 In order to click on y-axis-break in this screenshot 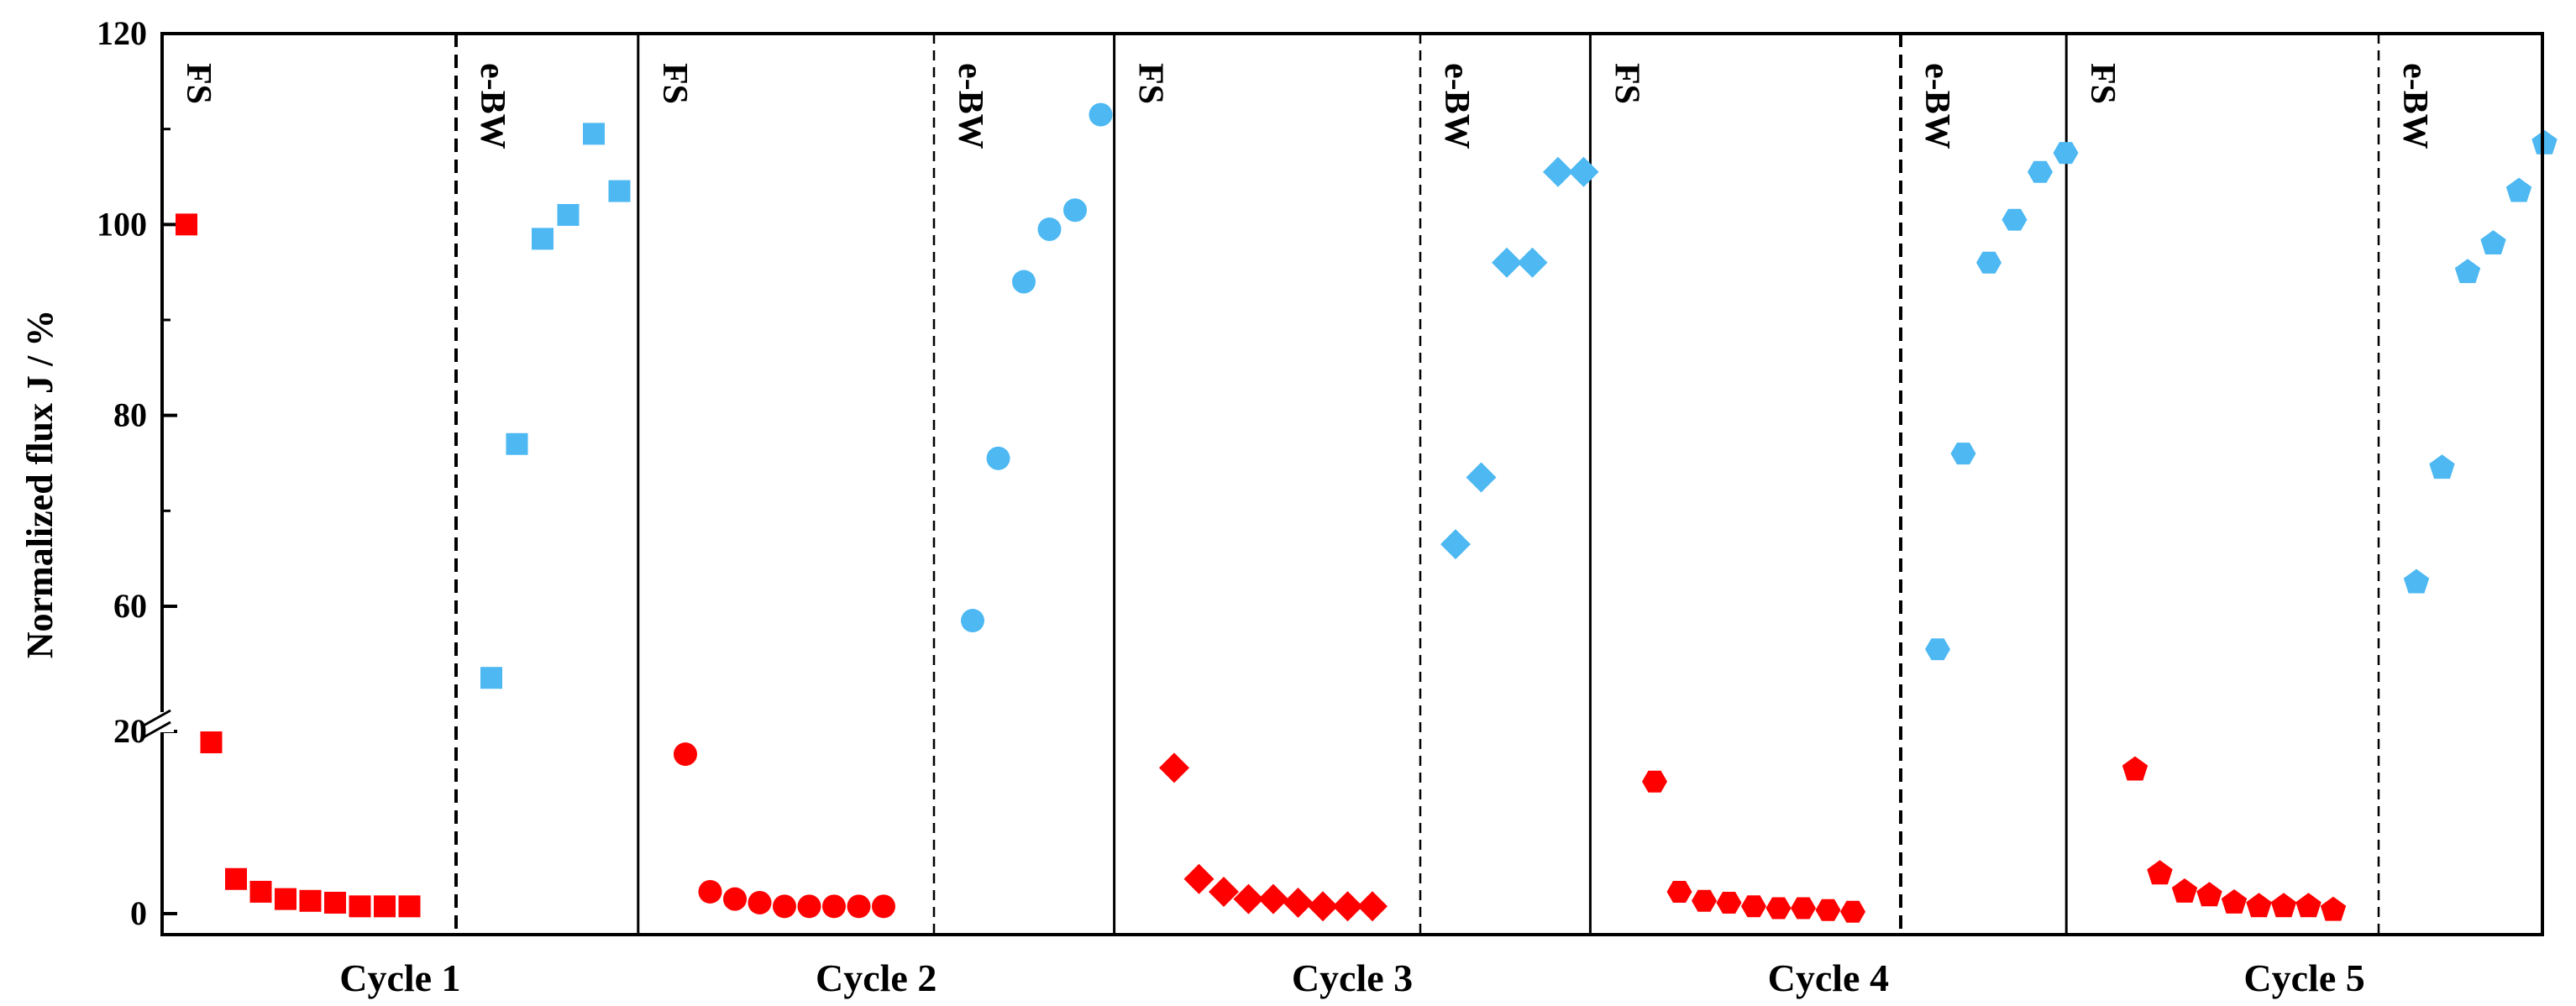, I will do `click(158, 724)`.